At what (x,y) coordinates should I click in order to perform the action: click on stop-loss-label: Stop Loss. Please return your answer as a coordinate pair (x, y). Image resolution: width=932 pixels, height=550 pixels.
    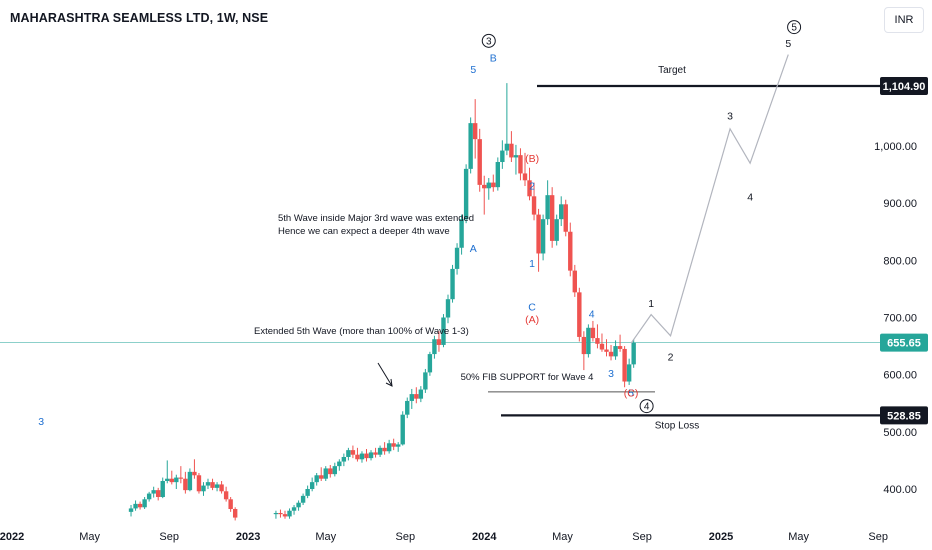
    Looking at the image, I should click on (677, 425).